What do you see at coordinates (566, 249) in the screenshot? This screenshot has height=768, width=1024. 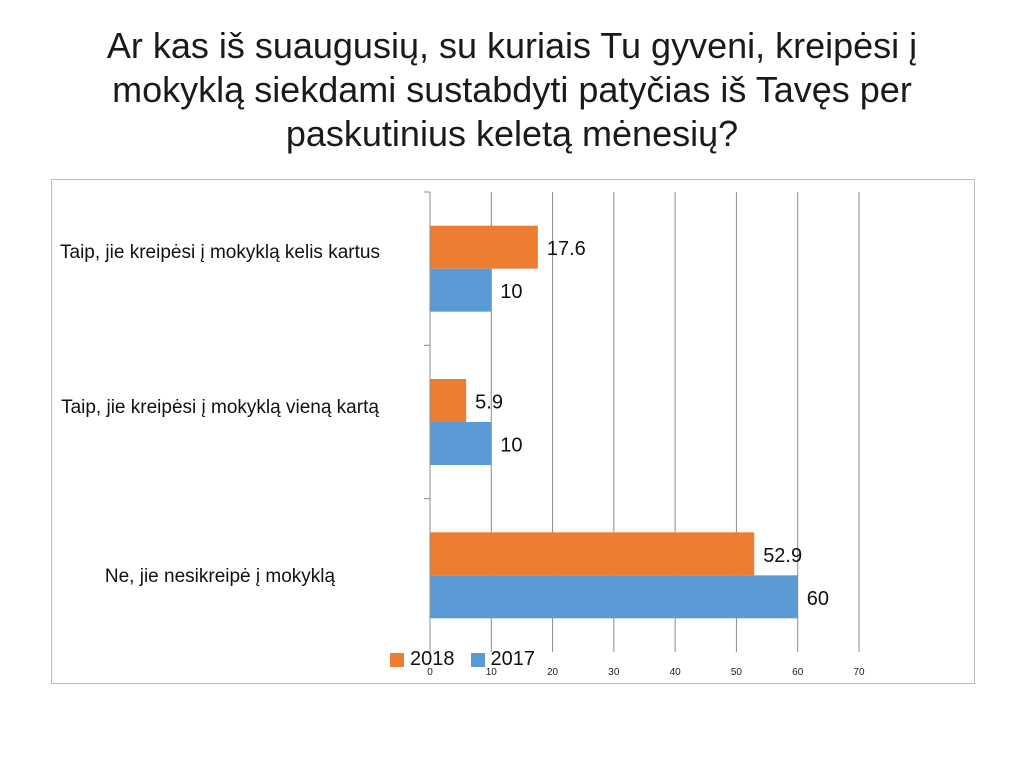 I see `data-label: 17.6` at bounding box center [566, 249].